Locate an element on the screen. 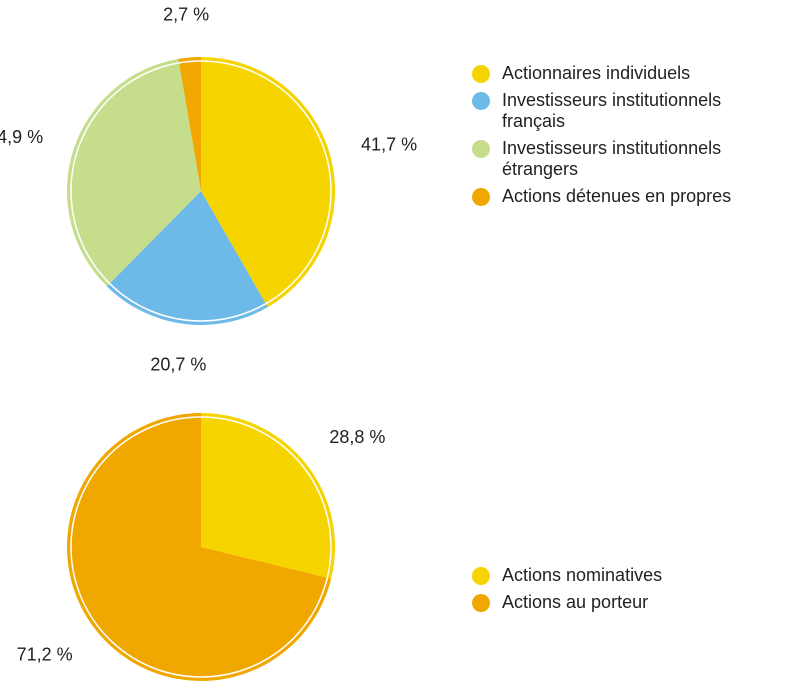 The height and width of the screenshot is (695, 812). legend-item: Investisseurs institutionnels étrangers is located at coordinates (601, 159).